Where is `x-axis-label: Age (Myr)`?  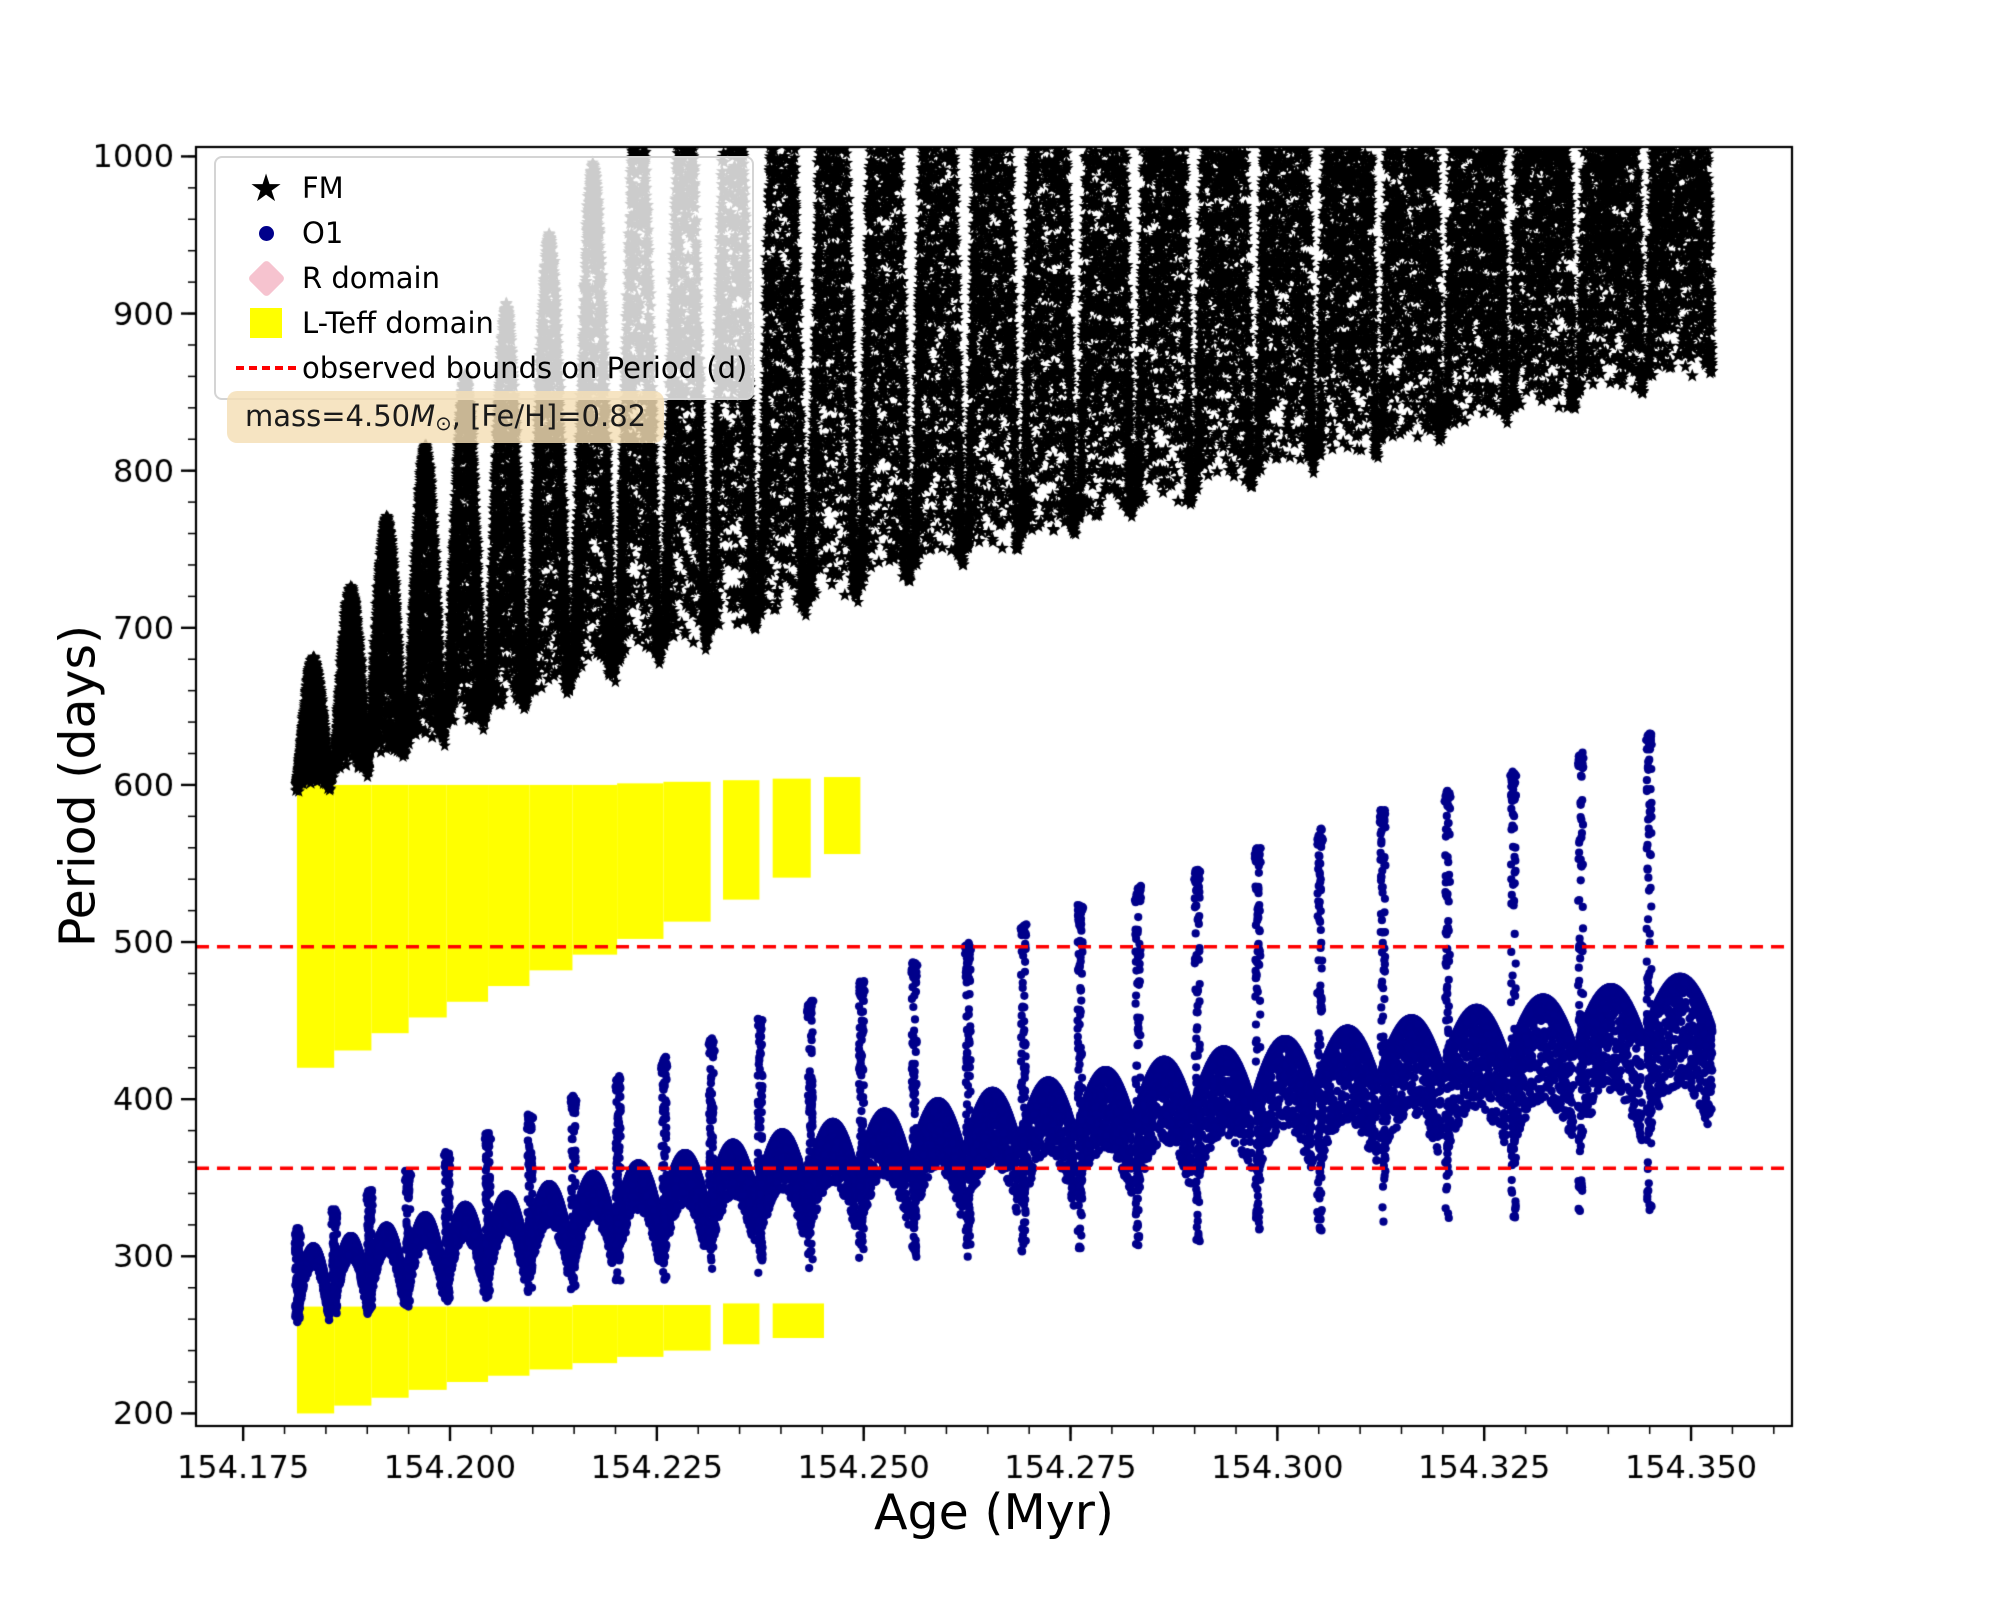
x-axis-label: Age (Myr) is located at coordinates (994, 1512).